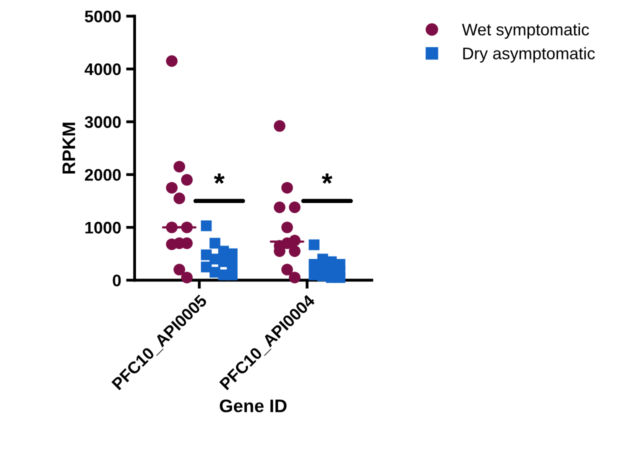 The width and height of the screenshot is (641, 449). Describe the element at coordinates (103, 228) in the screenshot. I see `y-tick-label: 1000` at that location.